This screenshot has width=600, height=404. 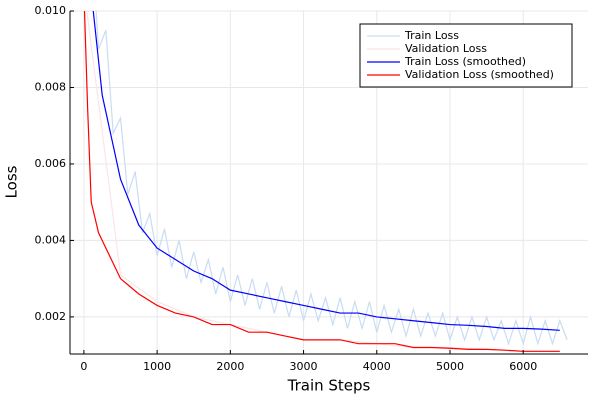 What do you see at coordinates (83, 366) in the screenshot?
I see `x-tick-label: 0` at bounding box center [83, 366].